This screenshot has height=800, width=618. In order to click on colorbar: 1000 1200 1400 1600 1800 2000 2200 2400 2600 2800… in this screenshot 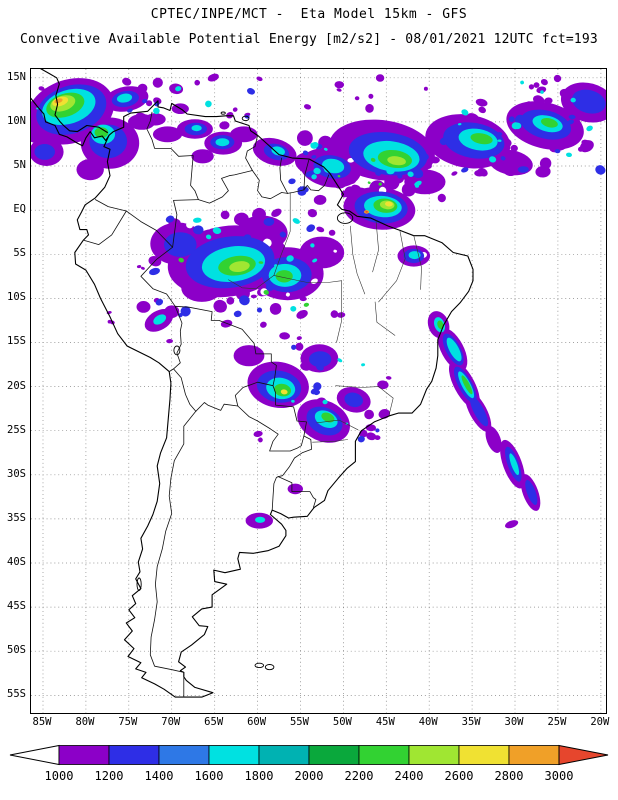, I will do `click(309, 768)`.